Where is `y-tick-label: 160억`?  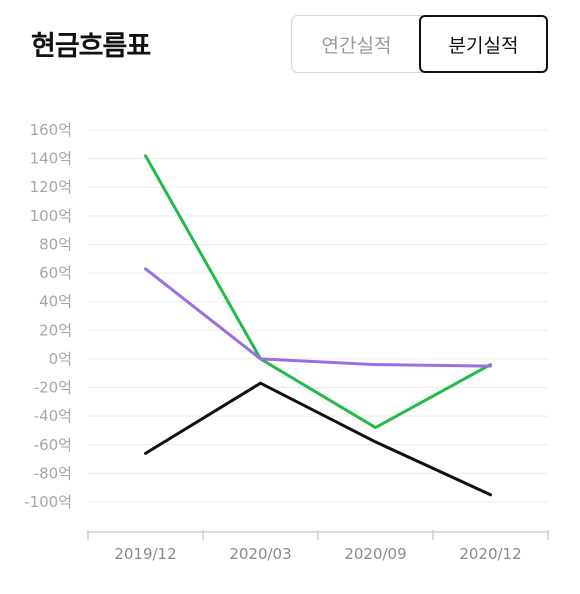 y-tick-label: 160억 is located at coordinates (51, 130).